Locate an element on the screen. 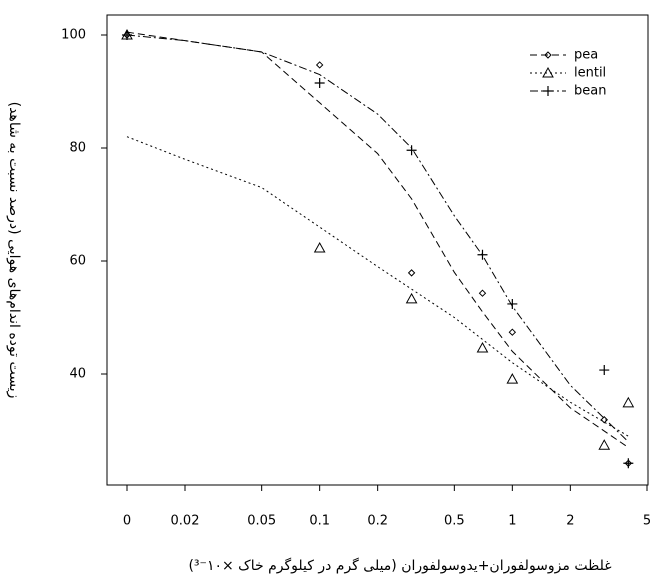  x-tick-label: 0.02 is located at coordinates (185, 521).